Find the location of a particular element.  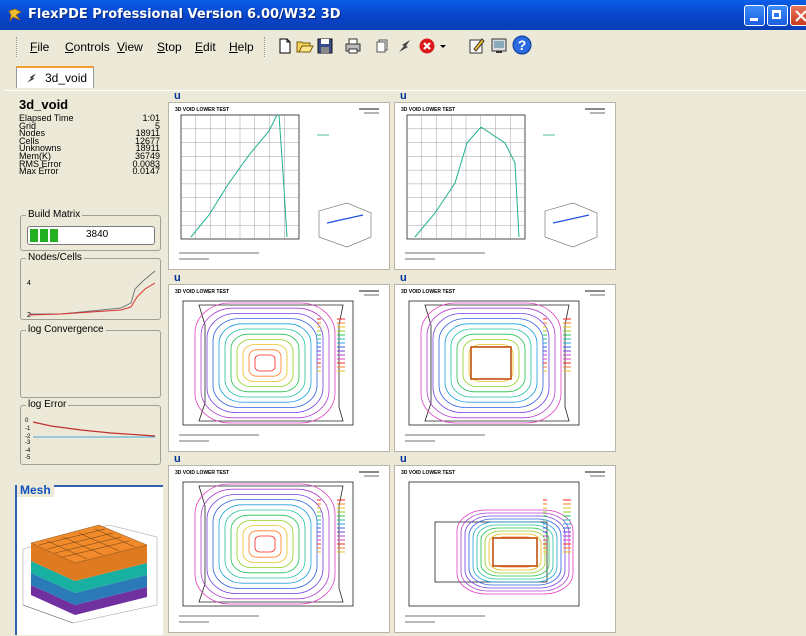

new-file-icon is located at coordinates (285, 46).